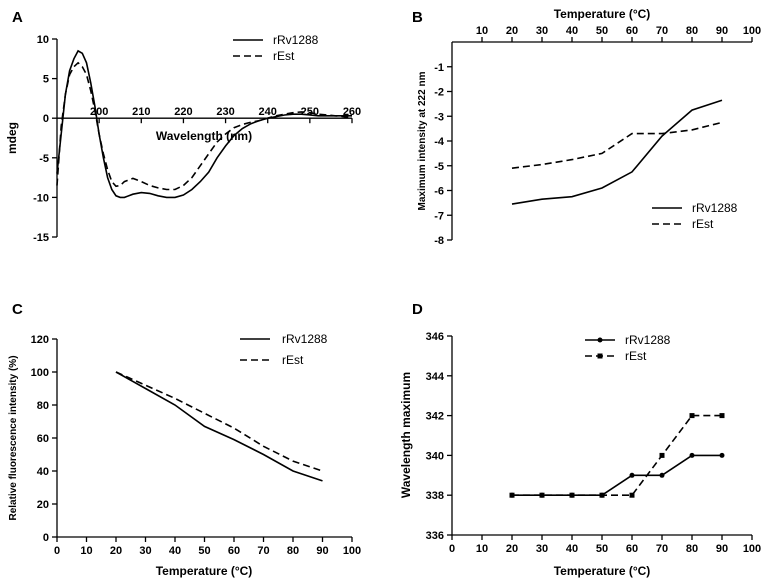 This screenshot has height=584, width=772. What do you see at coordinates (422, 140) in the screenshot?
I see `y-axis-title: Maximum intensity at 222 nm` at bounding box center [422, 140].